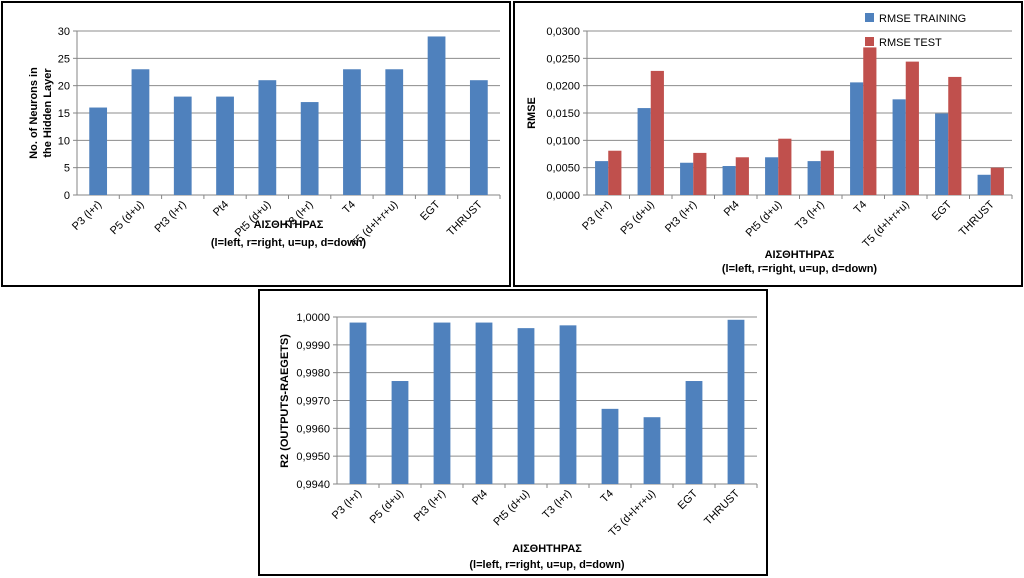  What do you see at coordinates (313, 485) in the screenshot?
I see `y-tick-label: 0,9940` at bounding box center [313, 485].